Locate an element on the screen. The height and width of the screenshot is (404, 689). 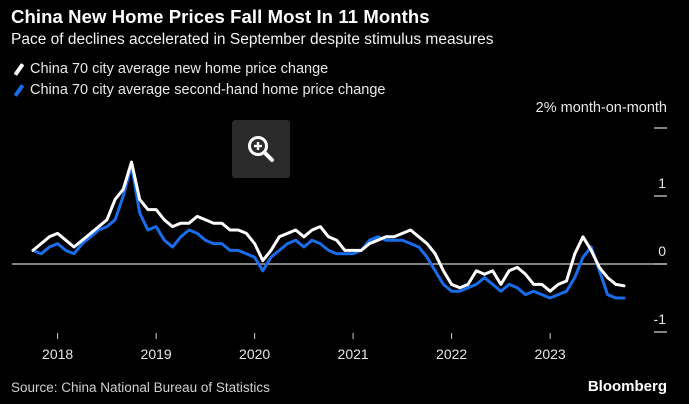
x-tick-label: 2020 is located at coordinates (254, 354).